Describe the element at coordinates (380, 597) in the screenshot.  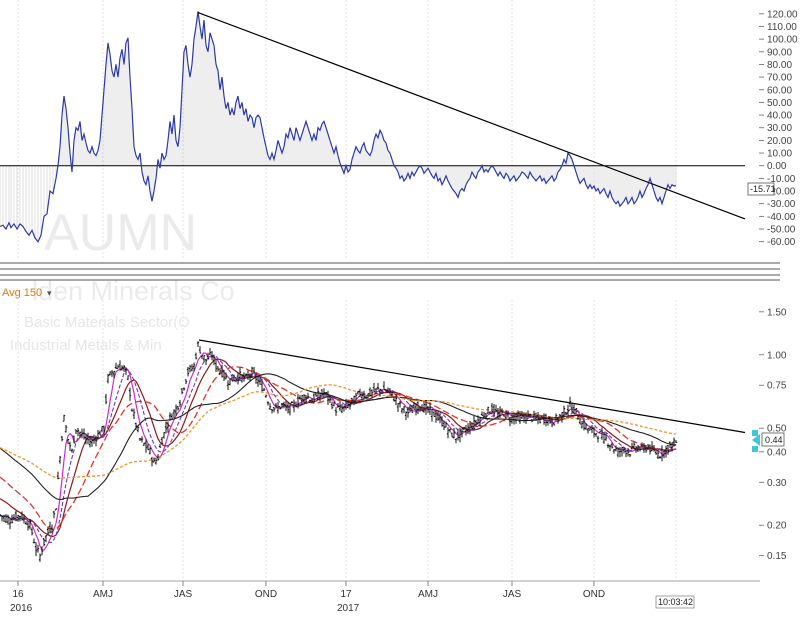
I see `x-axis: 16 AMJ JAS OND 17 AMJ JAS OND 2016 2017` at that location.